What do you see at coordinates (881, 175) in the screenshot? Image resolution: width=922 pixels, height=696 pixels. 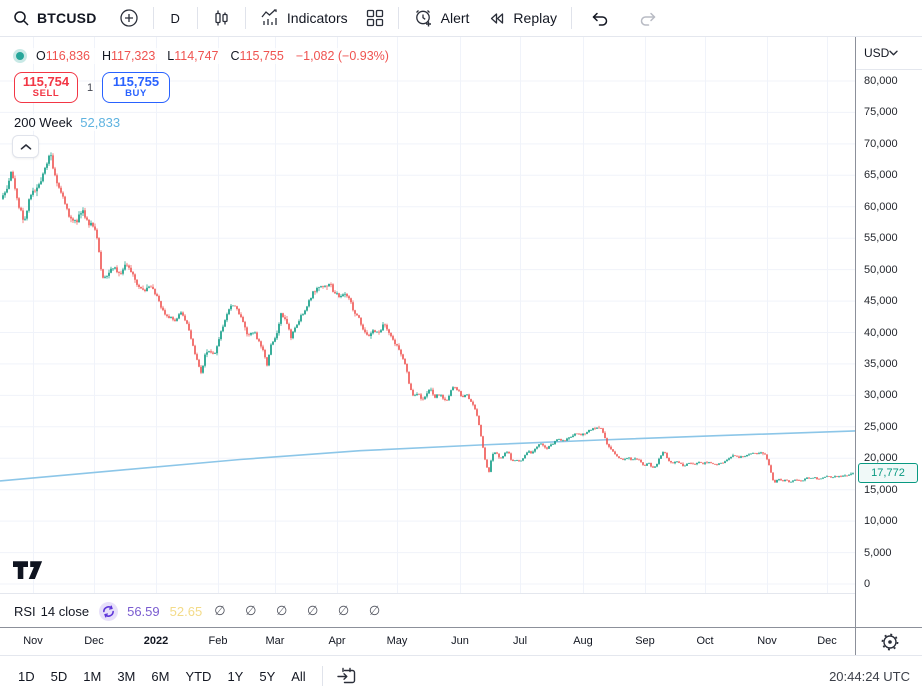 I see `price-tick-65000: 65,000` at bounding box center [881, 175].